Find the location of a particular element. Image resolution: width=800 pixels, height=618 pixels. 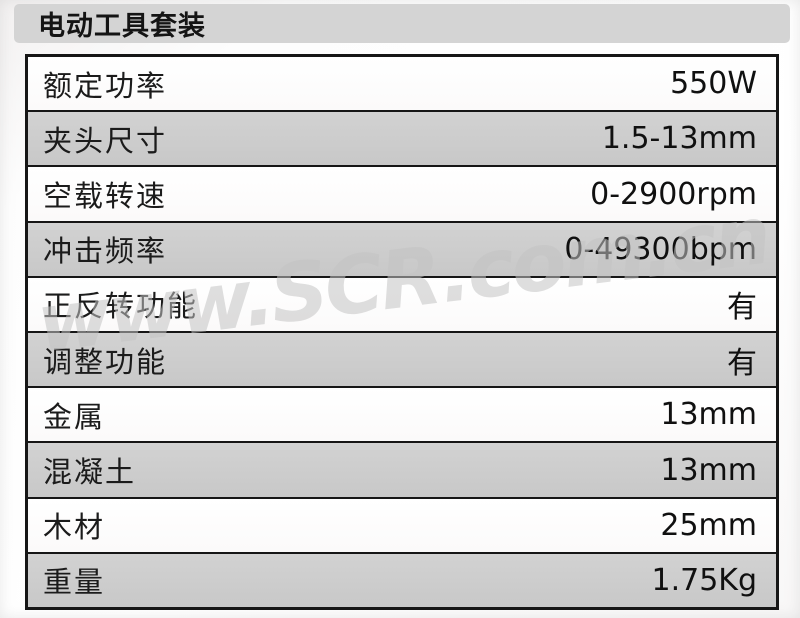

spec-table-row: 金属 13mm is located at coordinates (402, 416).